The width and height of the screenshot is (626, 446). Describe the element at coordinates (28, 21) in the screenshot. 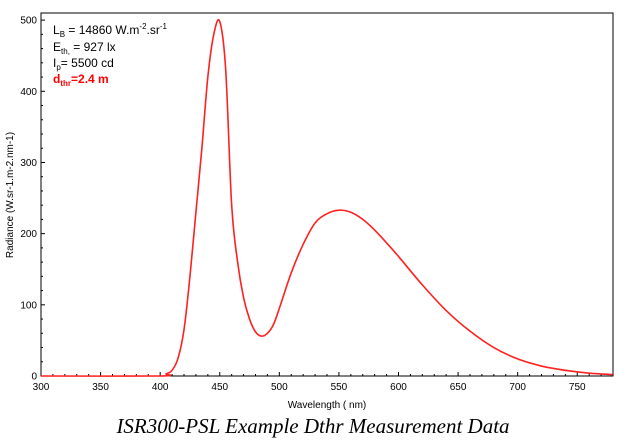

I see `y-tick-label: 500` at that location.